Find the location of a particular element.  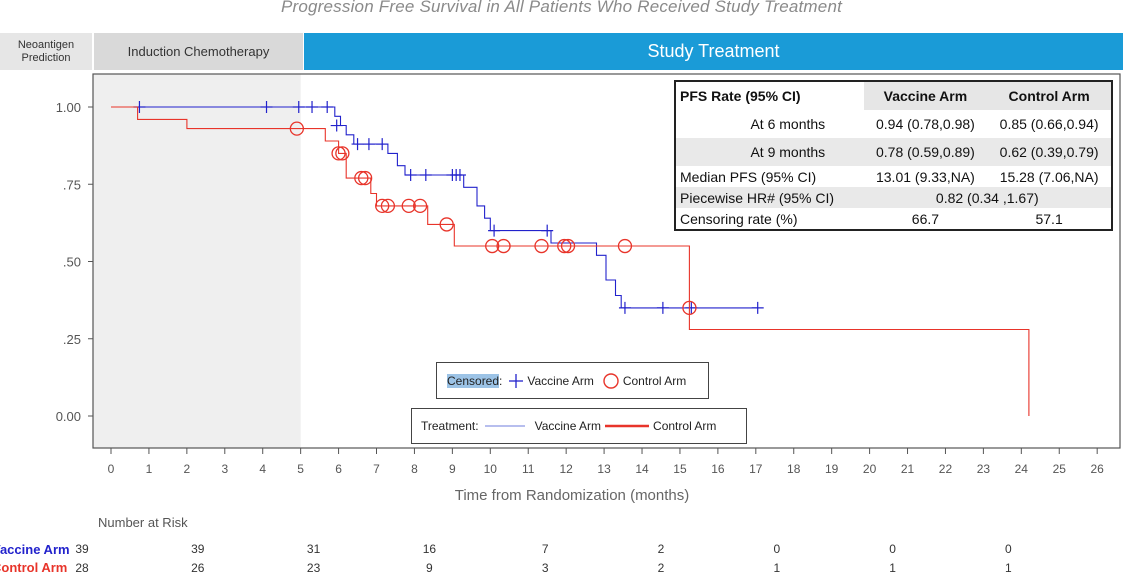

x-tick-label: 24 is located at coordinates (1022, 469).